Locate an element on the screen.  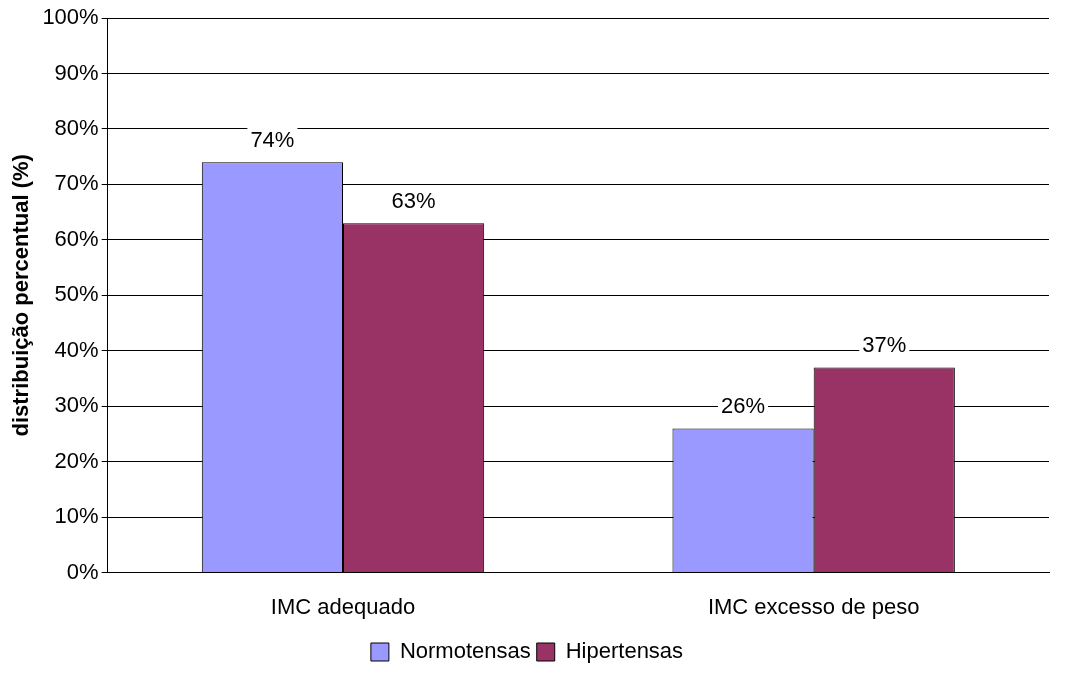
y-tick-label: 100% is located at coordinates (70, 17).